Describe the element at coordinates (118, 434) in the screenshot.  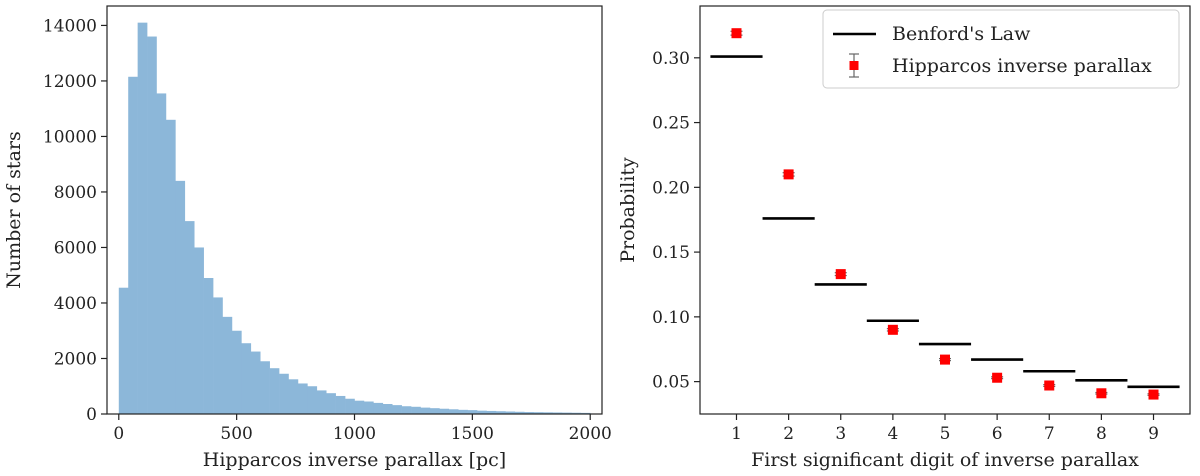
I see `histogram-x-tick-label: 0` at that location.